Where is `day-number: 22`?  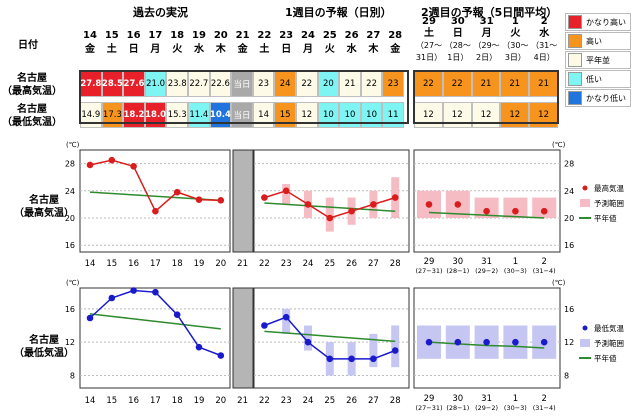 day-number: 22 is located at coordinates (264, 35).